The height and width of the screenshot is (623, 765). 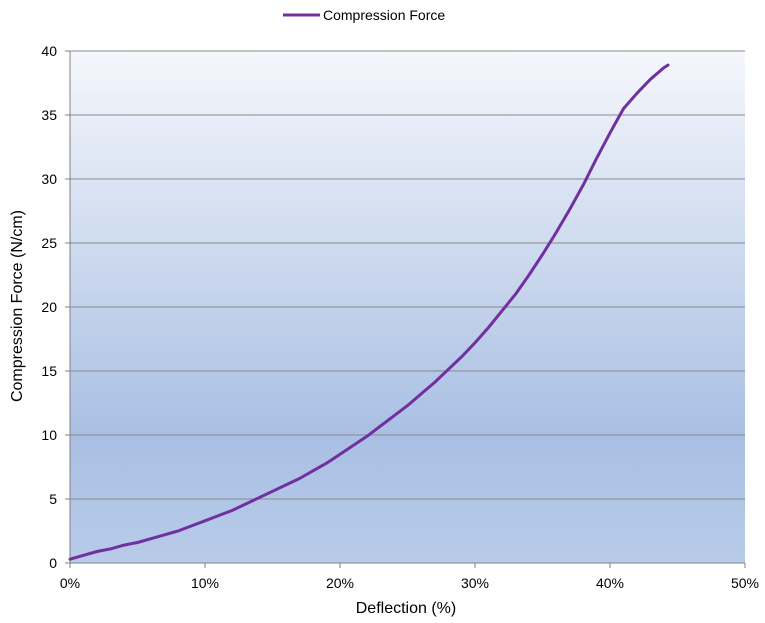 What do you see at coordinates (49, 51) in the screenshot?
I see `y-tick-label: 40` at bounding box center [49, 51].